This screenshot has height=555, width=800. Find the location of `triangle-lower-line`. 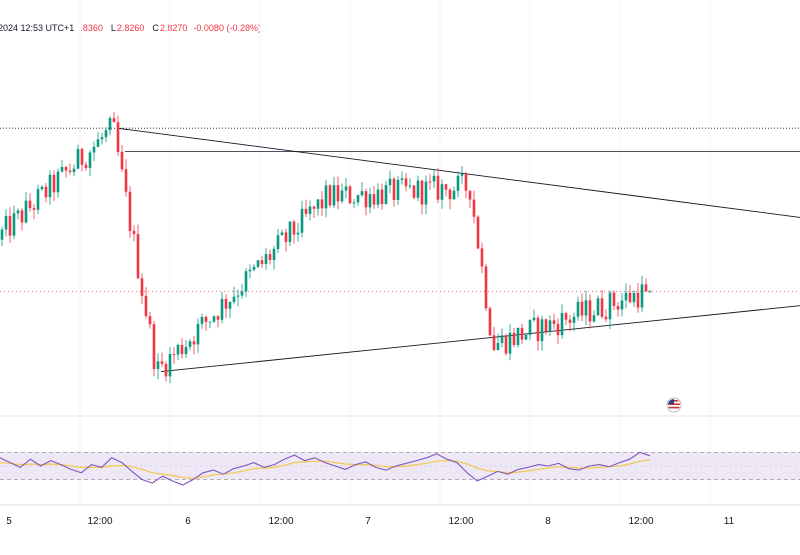

triangle-lower-line is located at coordinates (480, 339).